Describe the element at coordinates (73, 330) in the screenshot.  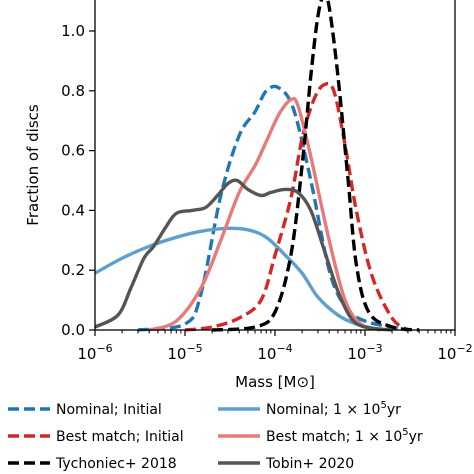
I see `y-tick-label: 0.0` at that location.